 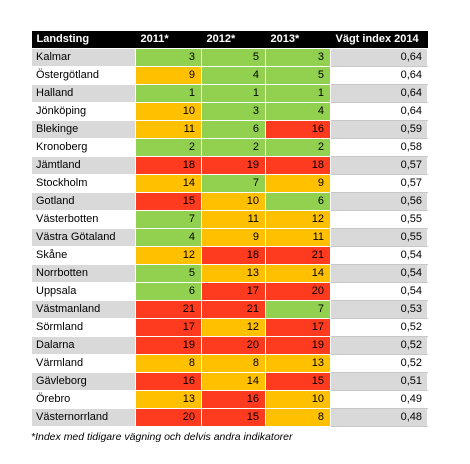 I want to click on rank-cell-2012: 17, so click(x=233, y=291).